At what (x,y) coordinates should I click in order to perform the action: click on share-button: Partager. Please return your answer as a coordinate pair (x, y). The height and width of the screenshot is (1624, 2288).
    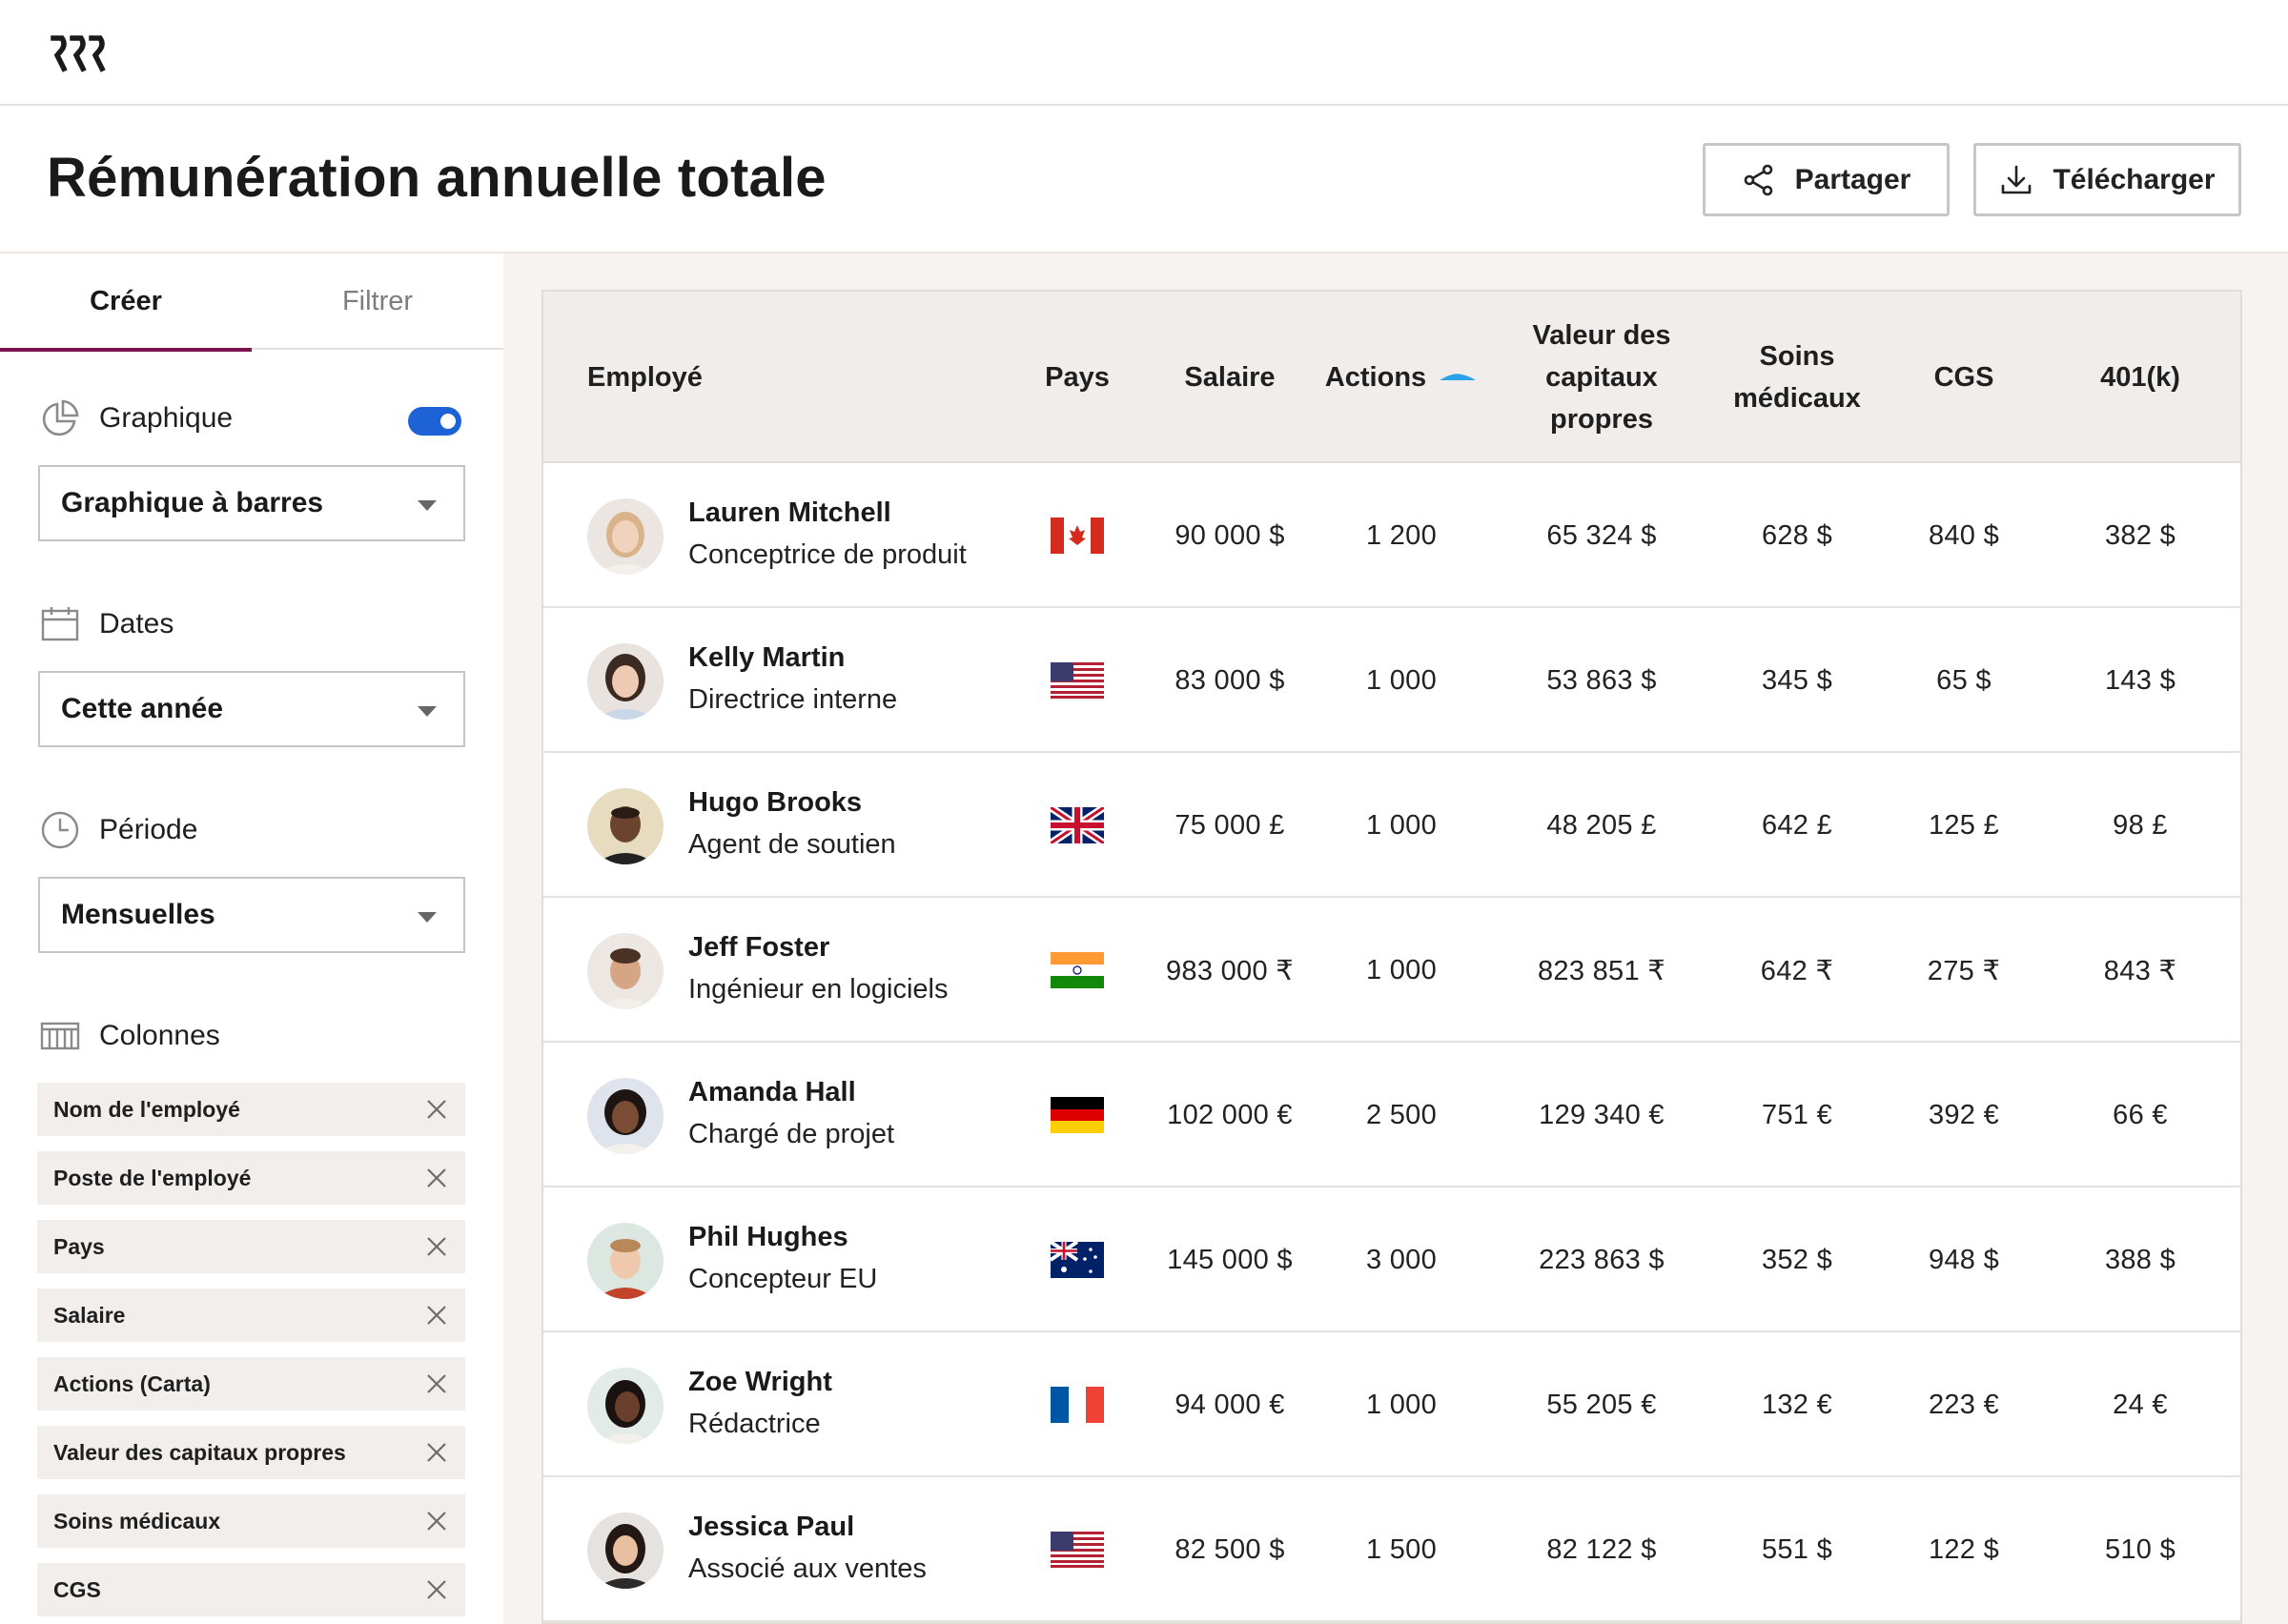
    Looking at the image, I should click on (1827, 179).